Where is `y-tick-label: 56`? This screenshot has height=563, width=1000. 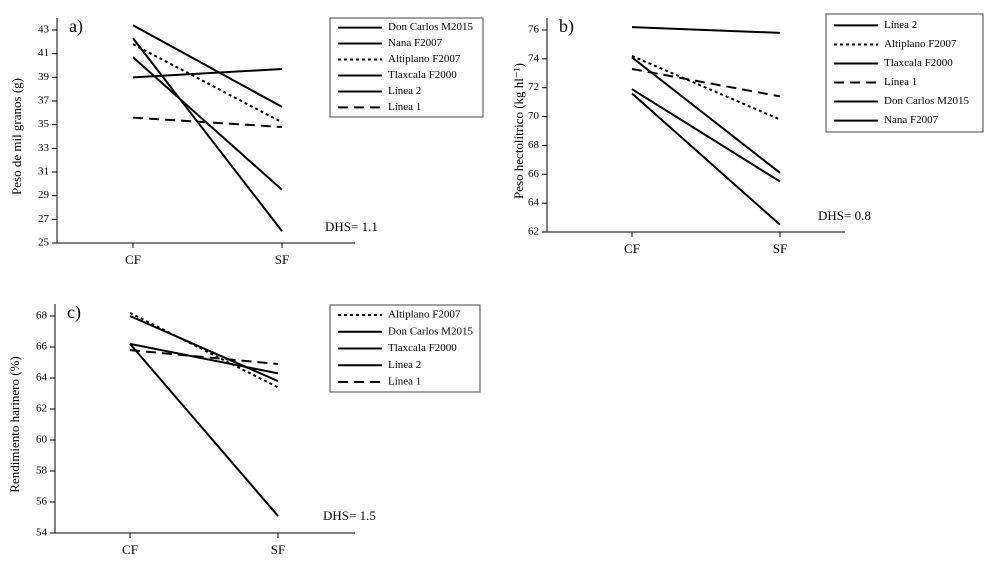 y-tick-label: 56 is located at coordinates (42, 502).